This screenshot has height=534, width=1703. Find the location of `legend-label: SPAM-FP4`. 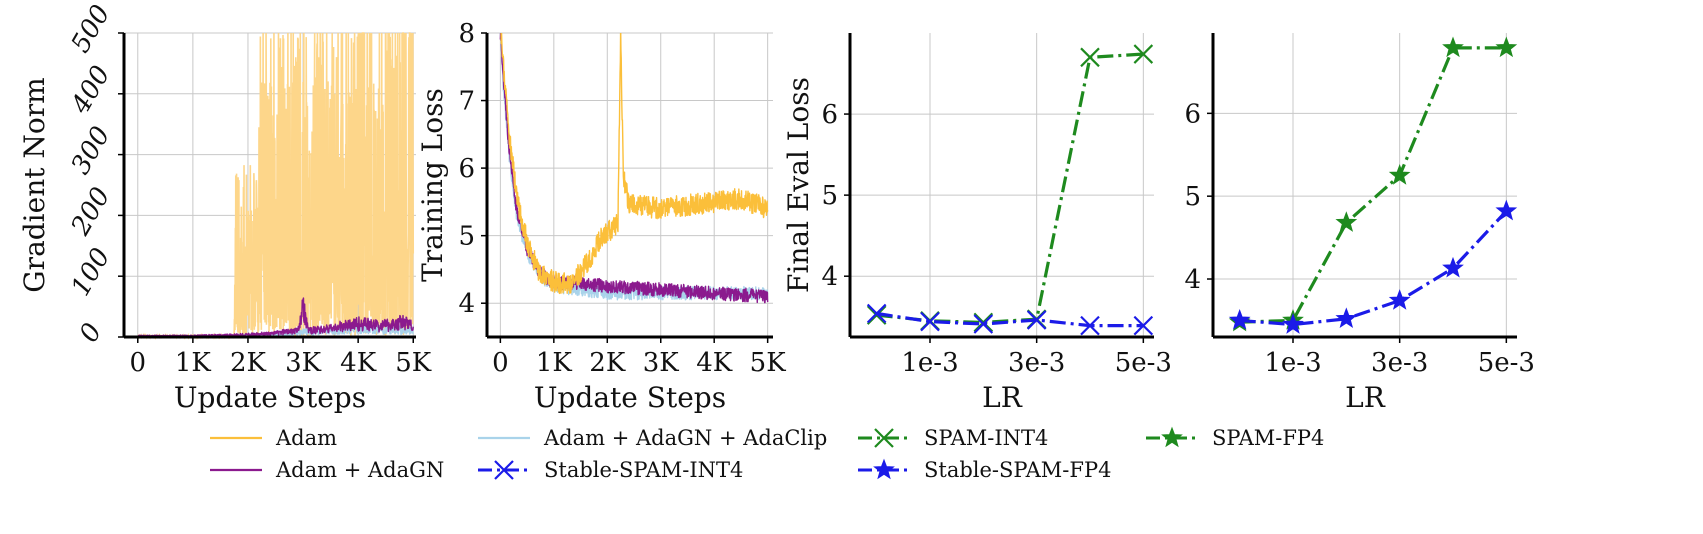

legend-label: SPAM-FP4 is located at coordinates (1268, 438).